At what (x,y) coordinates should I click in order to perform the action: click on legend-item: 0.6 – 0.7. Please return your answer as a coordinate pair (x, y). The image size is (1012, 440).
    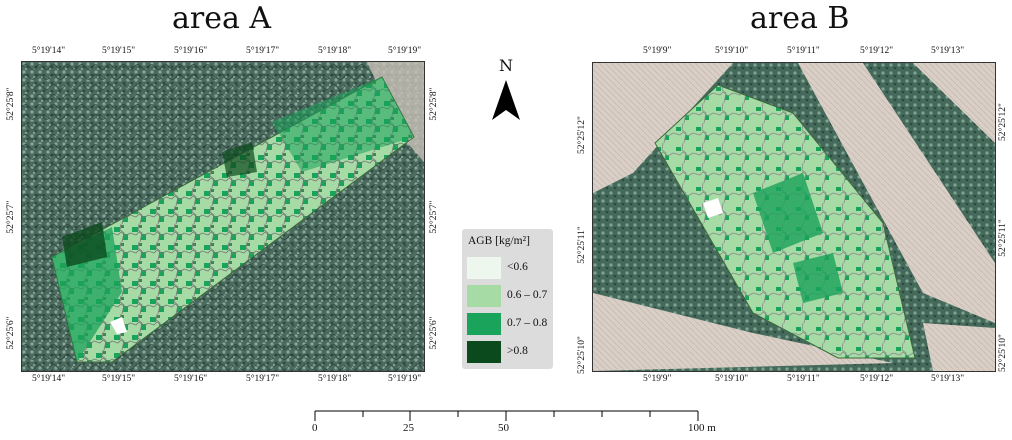
    Looking at the image, I should click on (509, 296).